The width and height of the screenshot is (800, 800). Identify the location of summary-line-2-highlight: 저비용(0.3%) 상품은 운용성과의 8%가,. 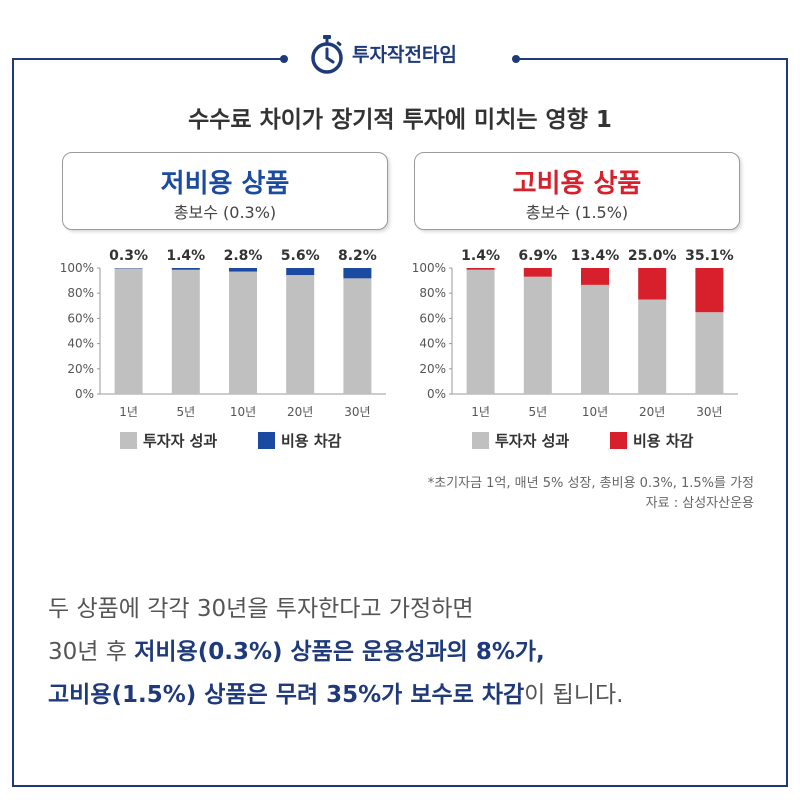
(339, 652).